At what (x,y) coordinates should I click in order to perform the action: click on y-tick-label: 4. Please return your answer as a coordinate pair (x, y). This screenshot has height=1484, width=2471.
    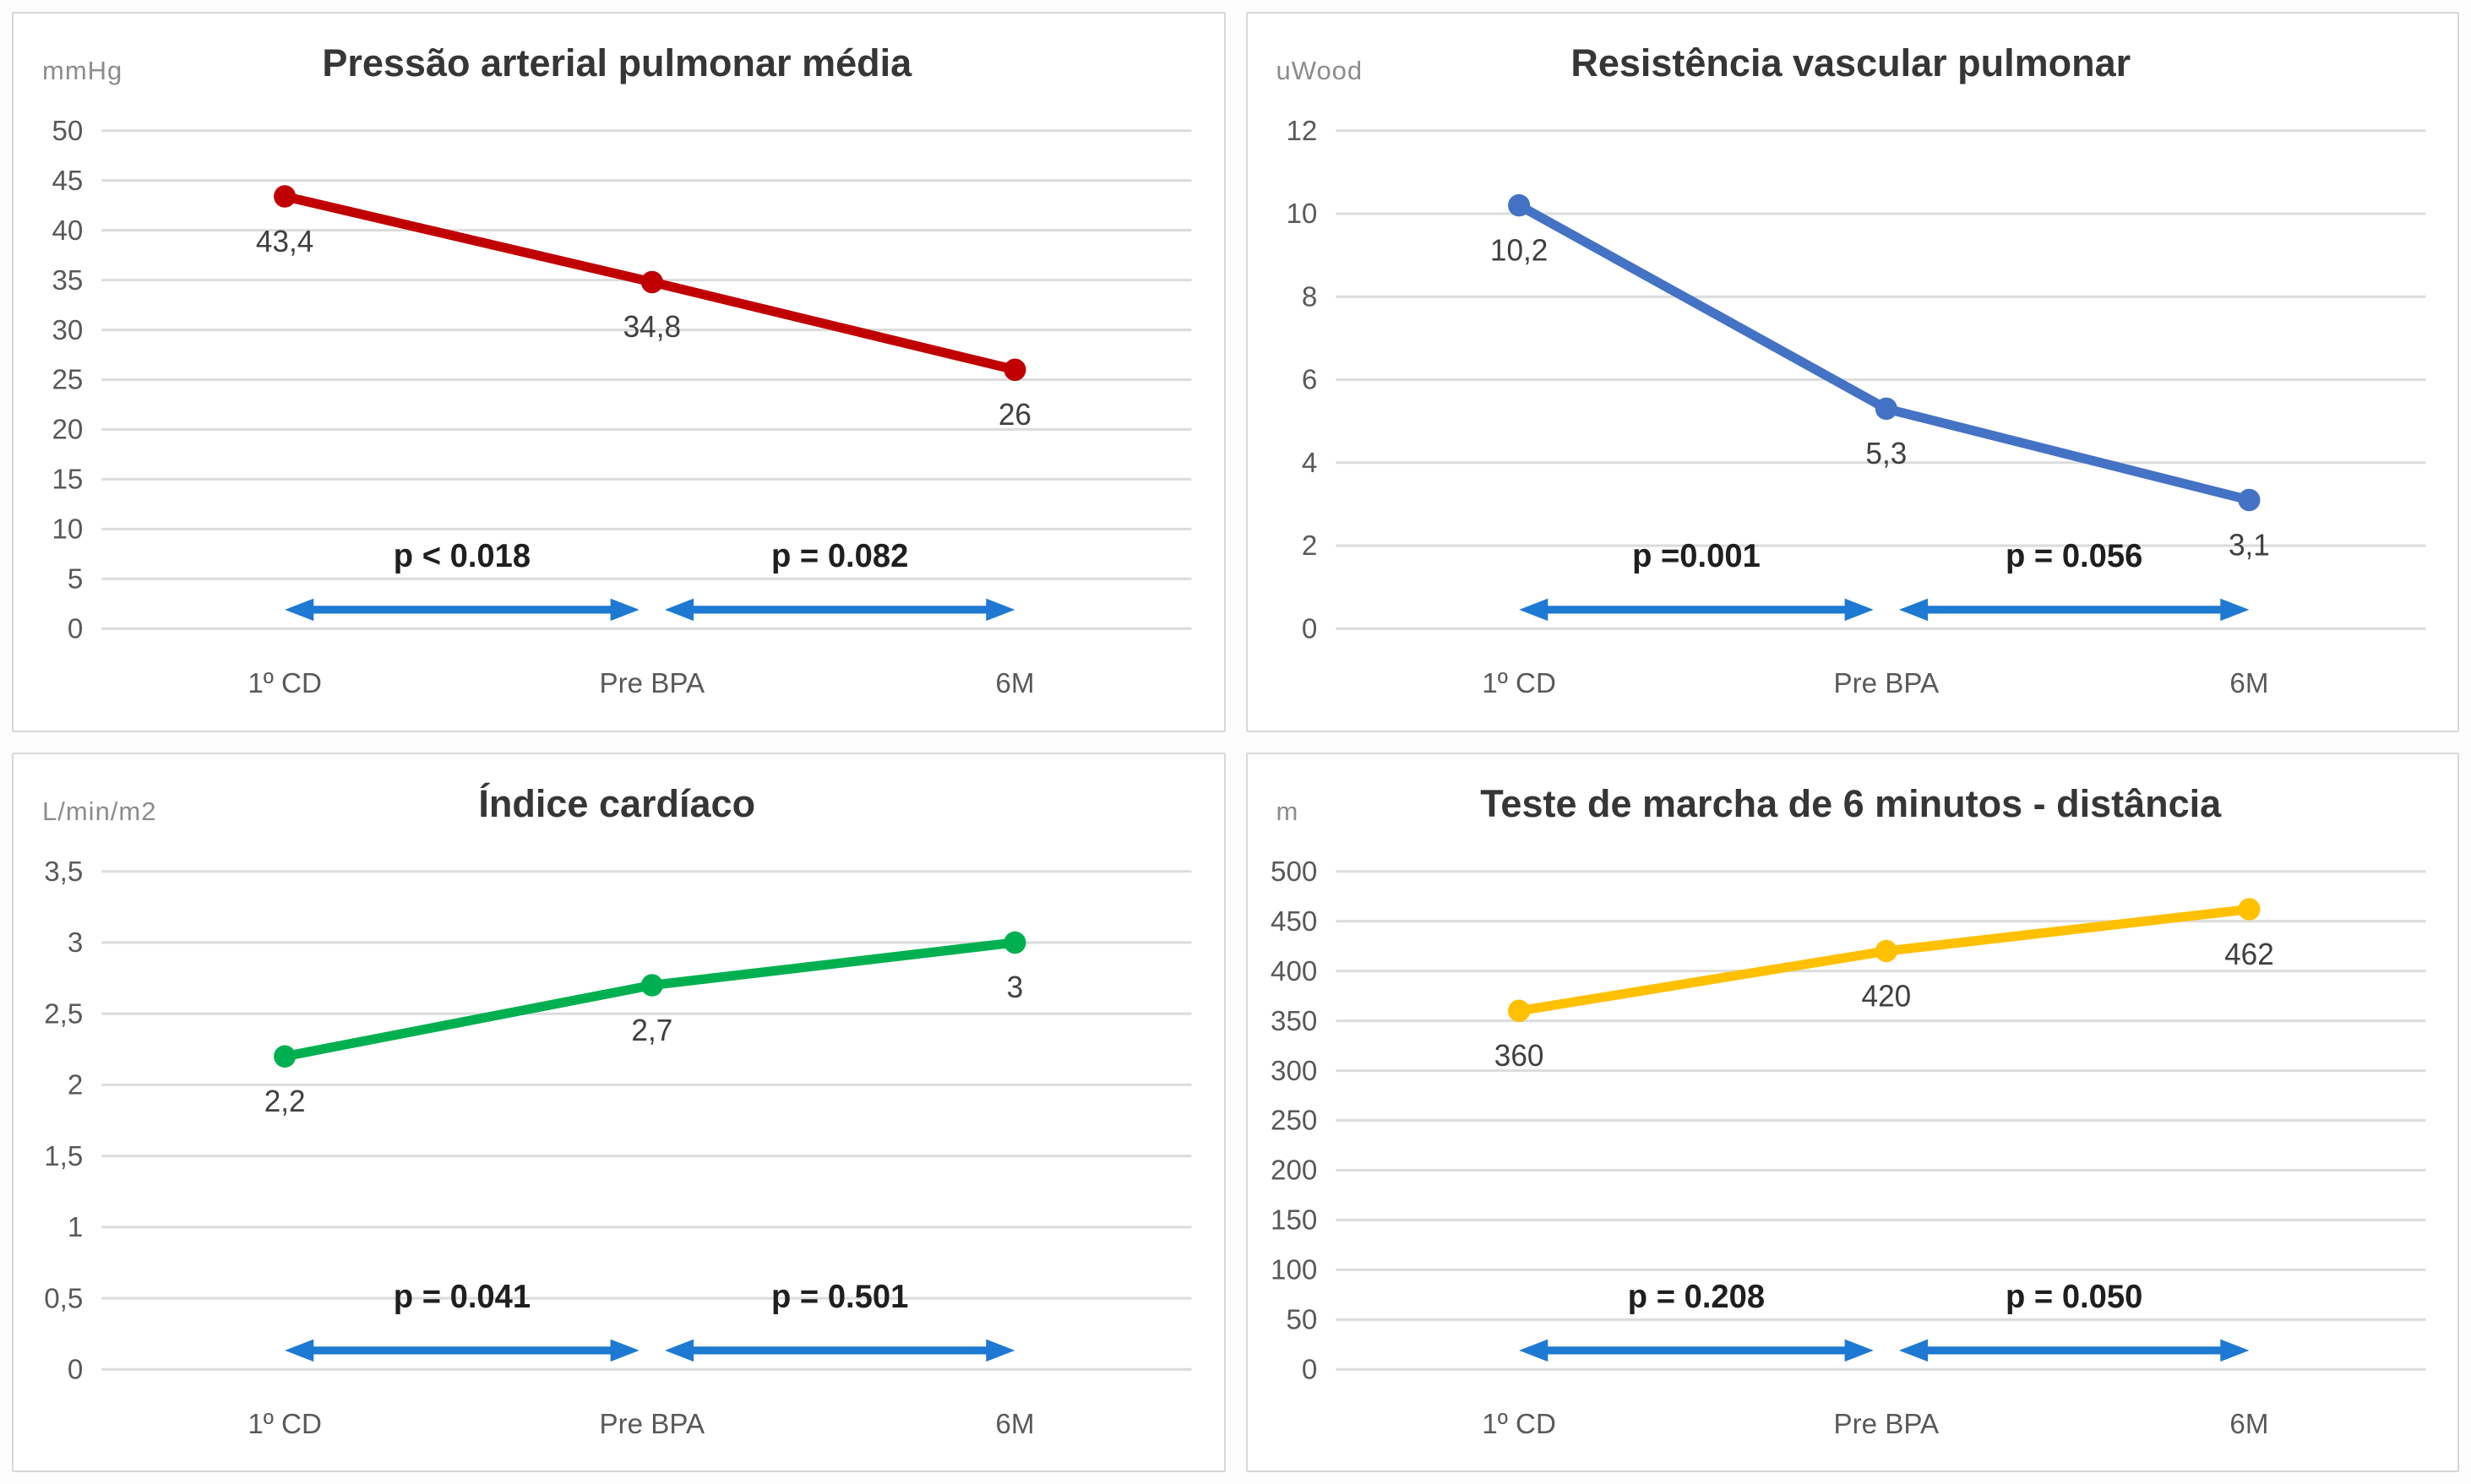
    Looking at the image, I should click on (1308, 463).